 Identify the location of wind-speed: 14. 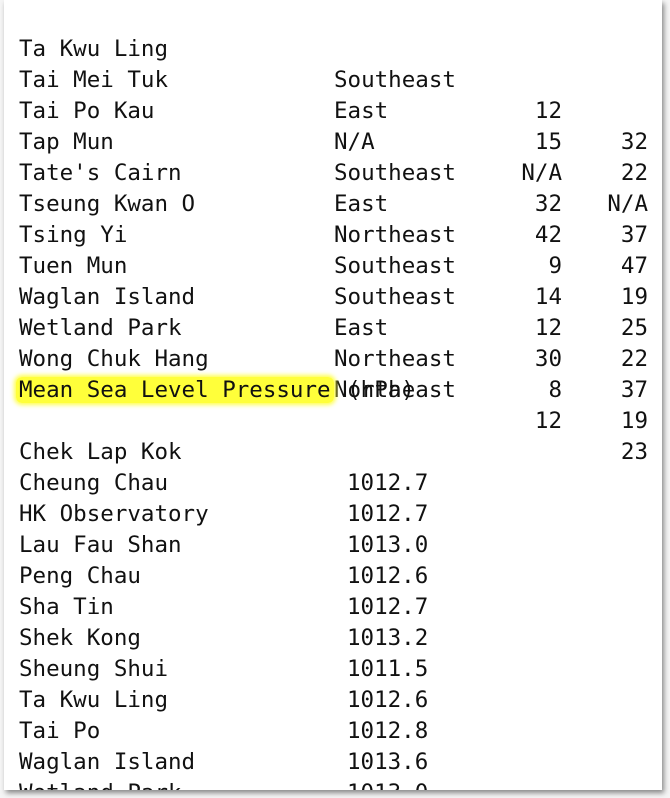
(548, 297).